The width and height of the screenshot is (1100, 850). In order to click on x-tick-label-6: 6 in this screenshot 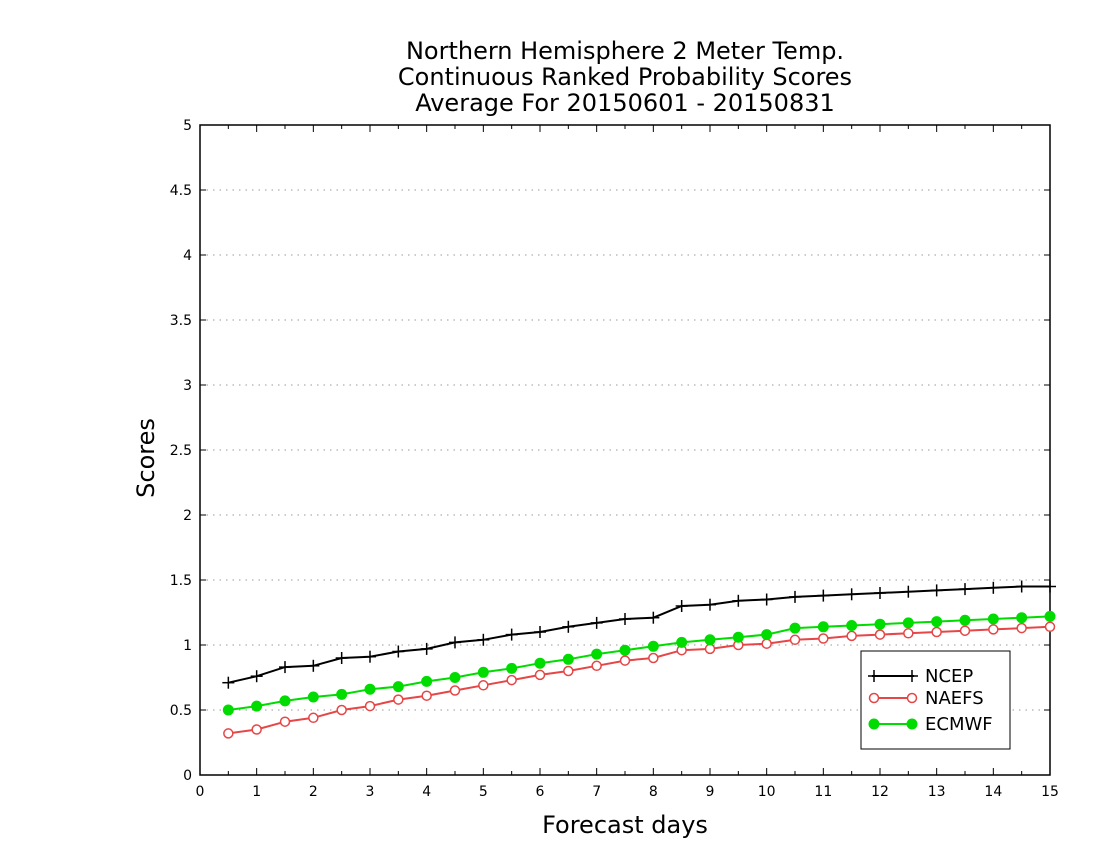, I will do `click(540, 792)`.